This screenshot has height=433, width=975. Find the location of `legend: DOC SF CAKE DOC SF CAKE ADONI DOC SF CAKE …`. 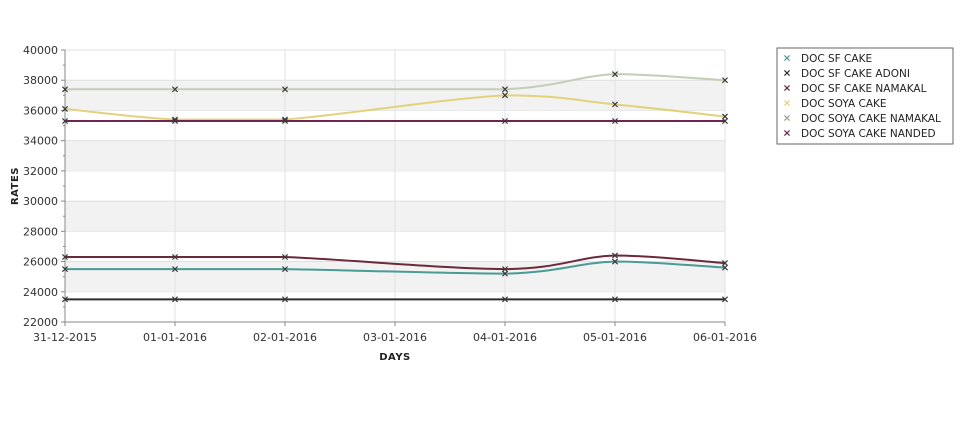

legend: DOC SF CAKE DOC SF CAKE ADONI DOC SF CAKE … is located at coordinates (865, 96).